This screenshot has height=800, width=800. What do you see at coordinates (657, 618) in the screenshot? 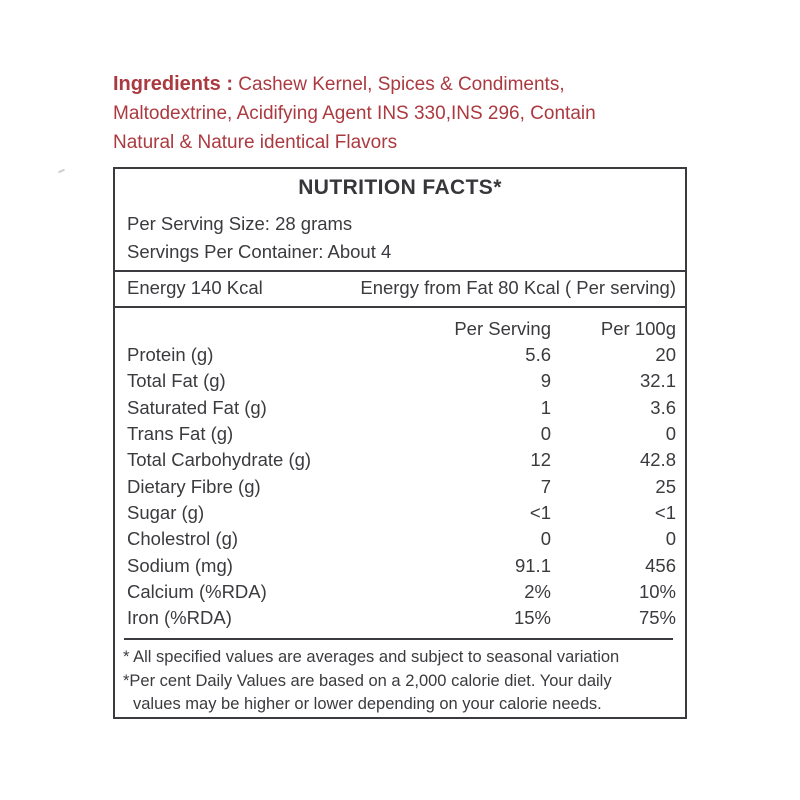
I see `per-100g-value: 75%` at bounding box center [657, 618].